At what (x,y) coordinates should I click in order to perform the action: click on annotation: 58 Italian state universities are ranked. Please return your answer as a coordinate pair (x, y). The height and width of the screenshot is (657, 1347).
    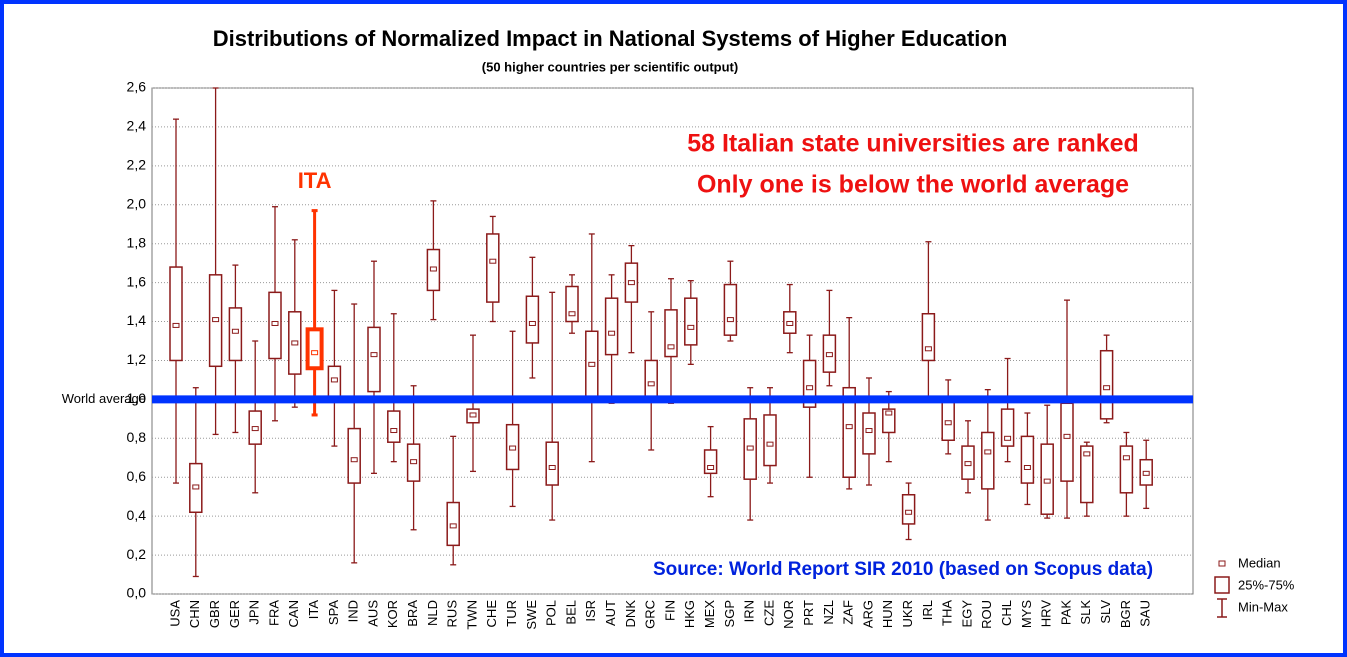
    Looking at the image, I should click on (913, 144).